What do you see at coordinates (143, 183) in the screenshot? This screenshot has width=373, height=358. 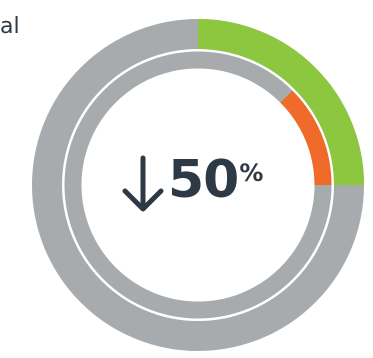 I see `down-arrow-icon` at bounding box center [143, 183].